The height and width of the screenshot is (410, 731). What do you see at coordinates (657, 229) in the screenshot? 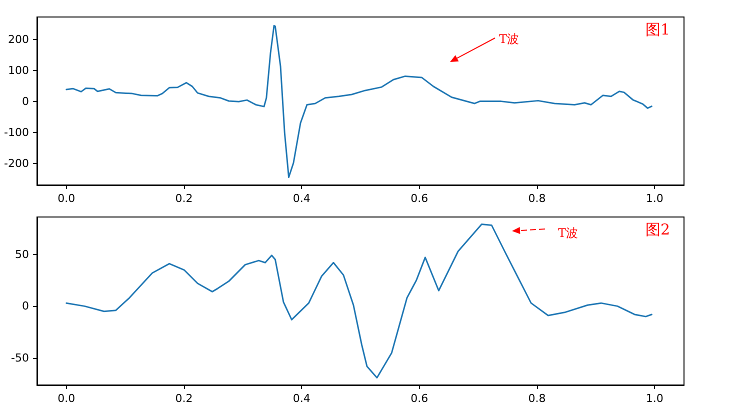
I see `annotation: 图2` at bounding box center [657, 229].